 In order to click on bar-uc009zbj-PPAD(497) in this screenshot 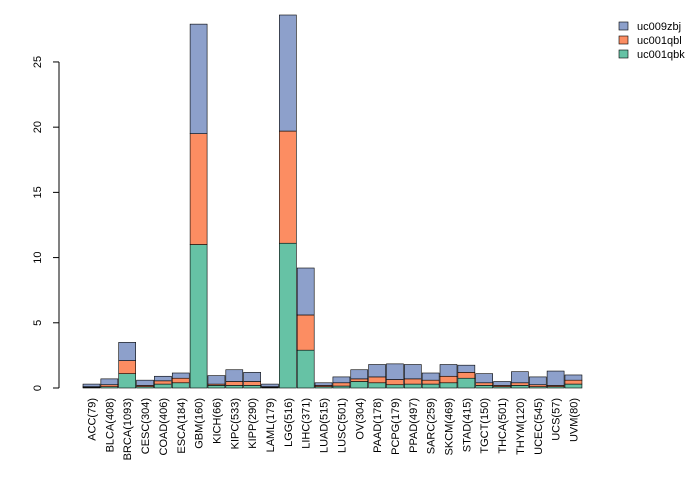, I will do `click(412, 372)`.